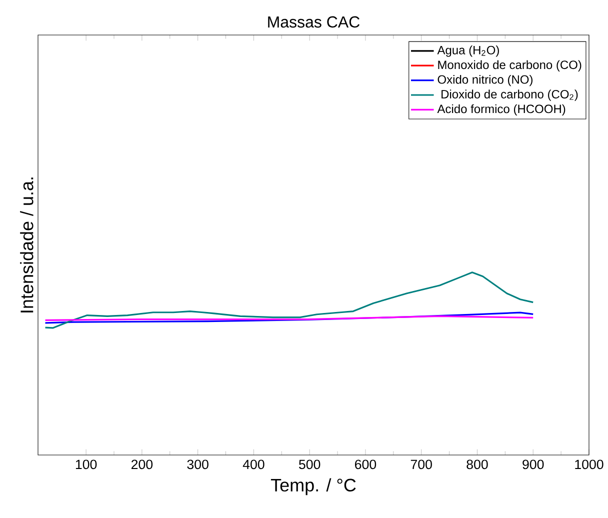 The width and height of the screenshot is (608, 518). Describe the element at coordinates (142, 465) in the screenshot. I see `x-tick-label: 200` at that location.